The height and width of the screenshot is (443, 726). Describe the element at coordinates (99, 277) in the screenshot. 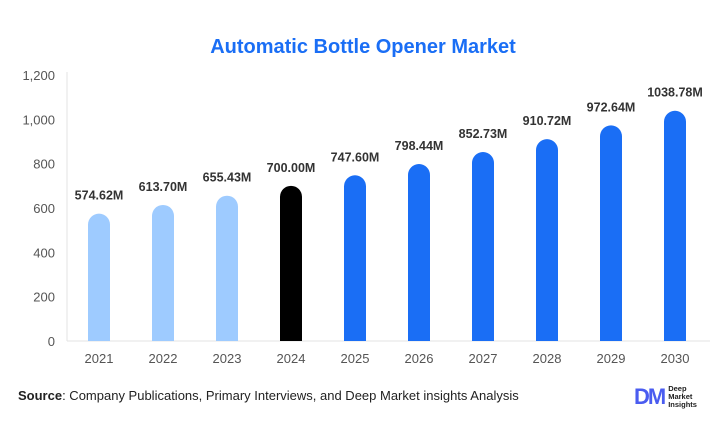

I see `bar-2021` at that location.